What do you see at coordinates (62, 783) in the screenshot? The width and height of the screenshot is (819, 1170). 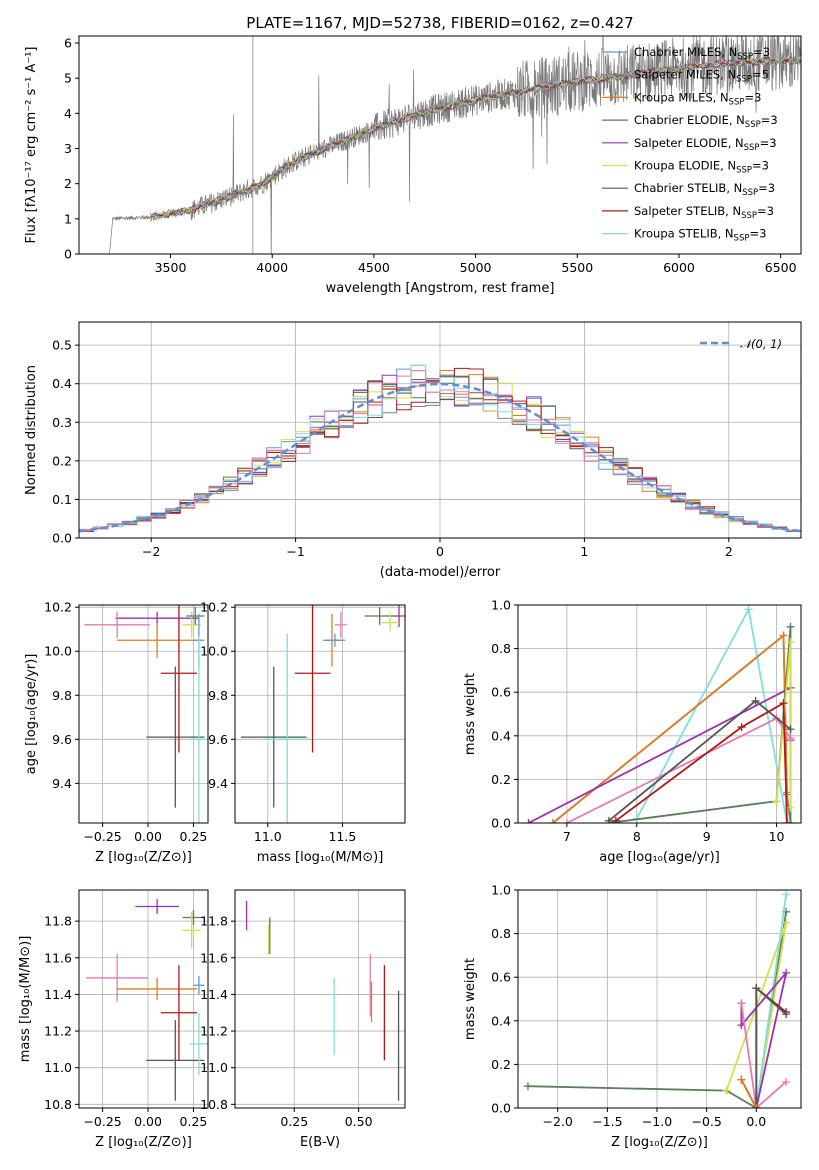 I see `y-tick-label: 9.4` at bounding box center [62, 783].